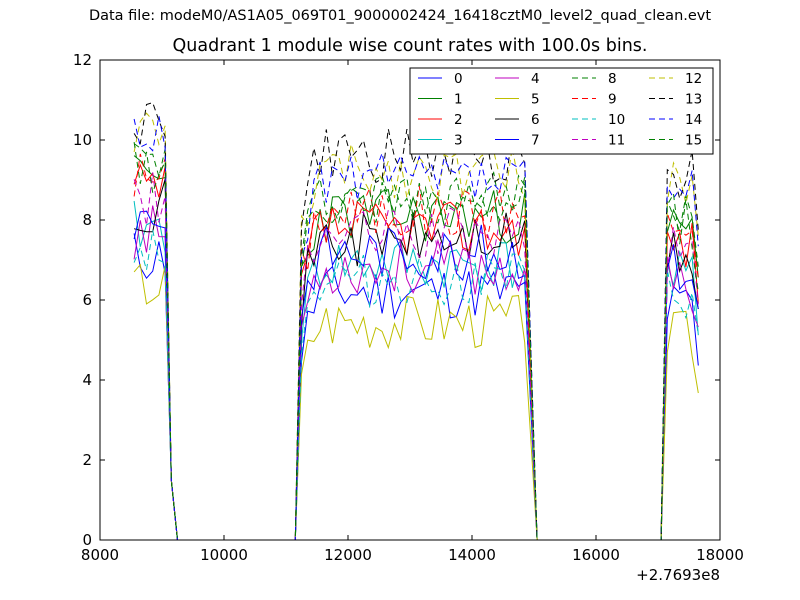 This screenshot has height=600, width=800. Describe the element at coordinates (472, 555) in the screenshot. I see `x-tick-label-14000: 14000` at that location.